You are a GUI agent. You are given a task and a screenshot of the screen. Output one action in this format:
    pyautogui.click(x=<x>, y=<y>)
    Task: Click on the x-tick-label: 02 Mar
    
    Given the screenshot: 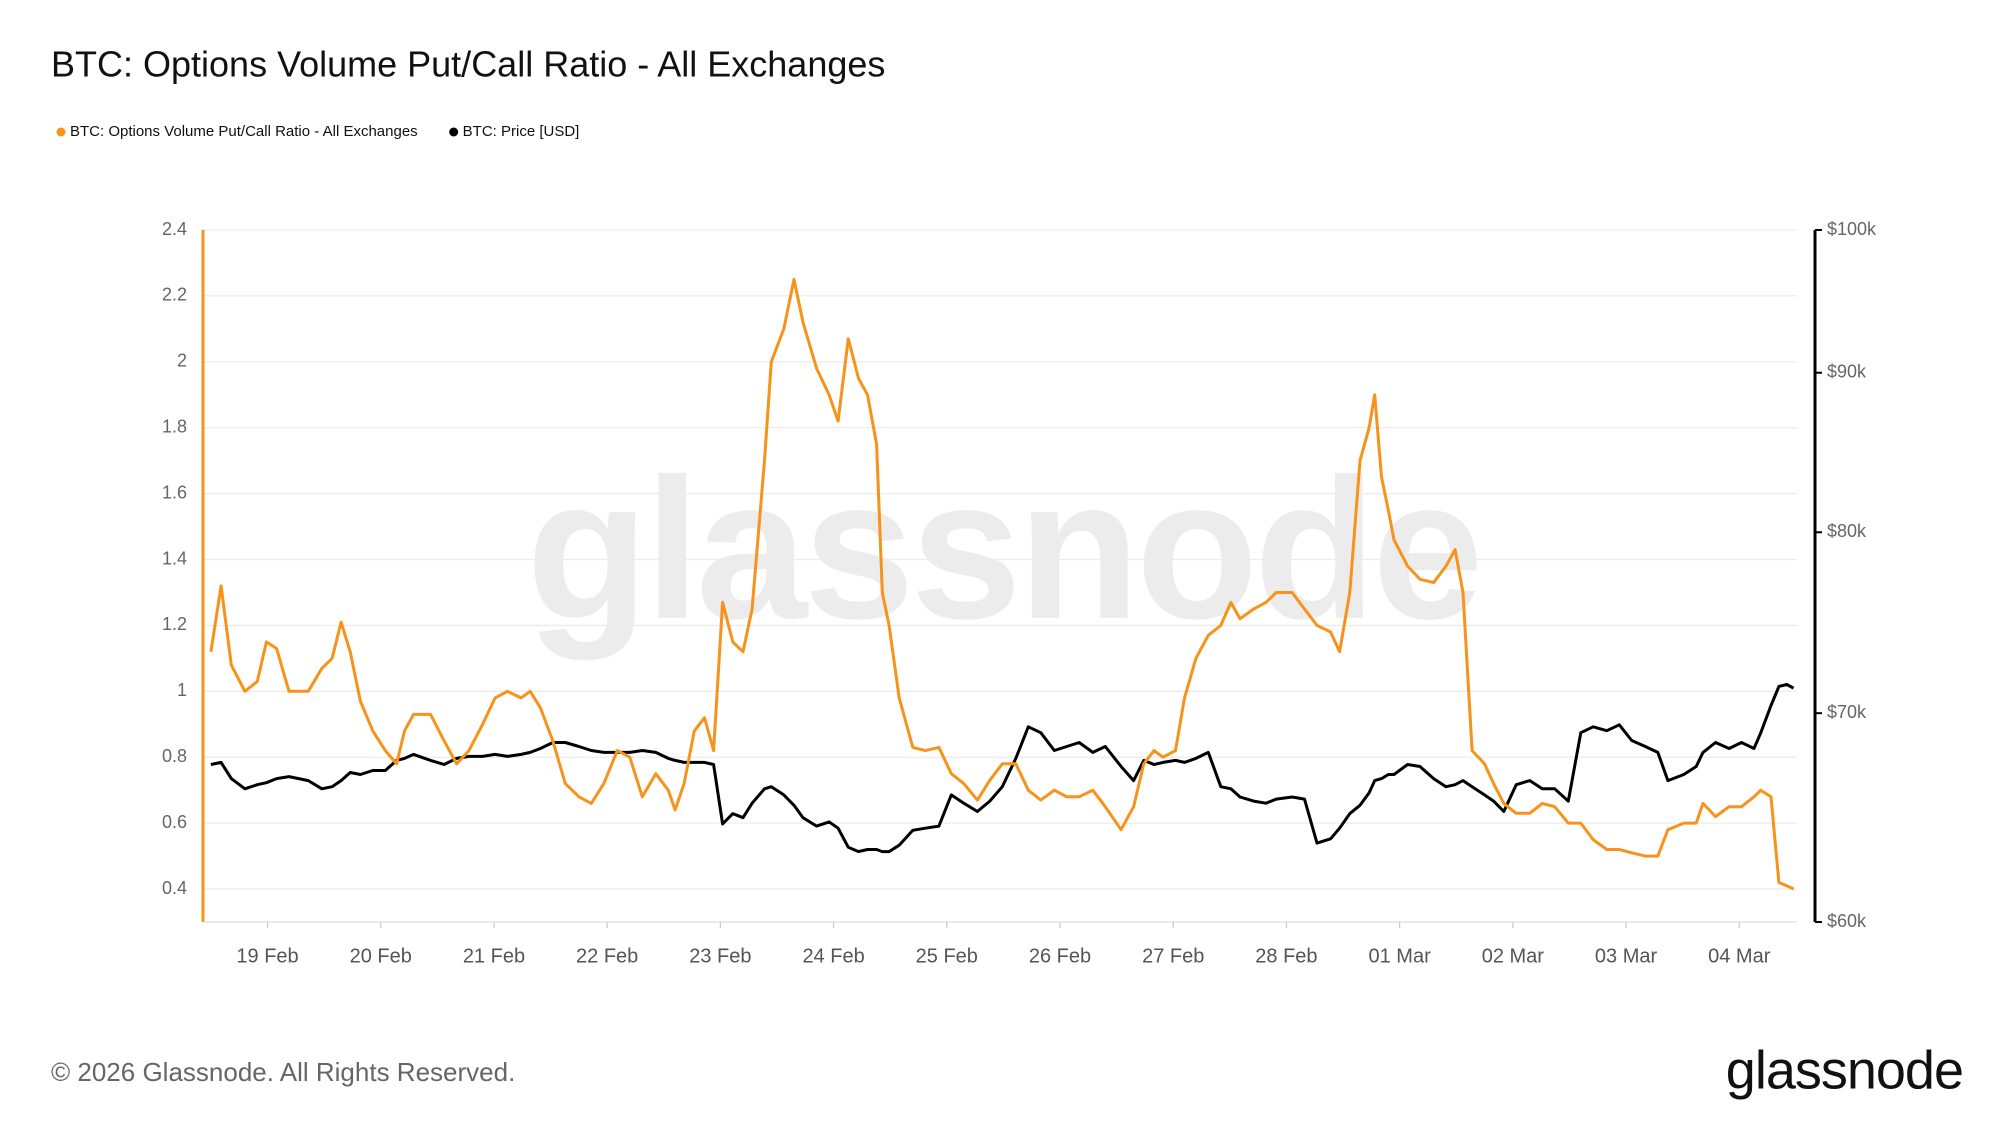 What is the action you would take?
    pyautogui.click(x=1513, y=956)
    